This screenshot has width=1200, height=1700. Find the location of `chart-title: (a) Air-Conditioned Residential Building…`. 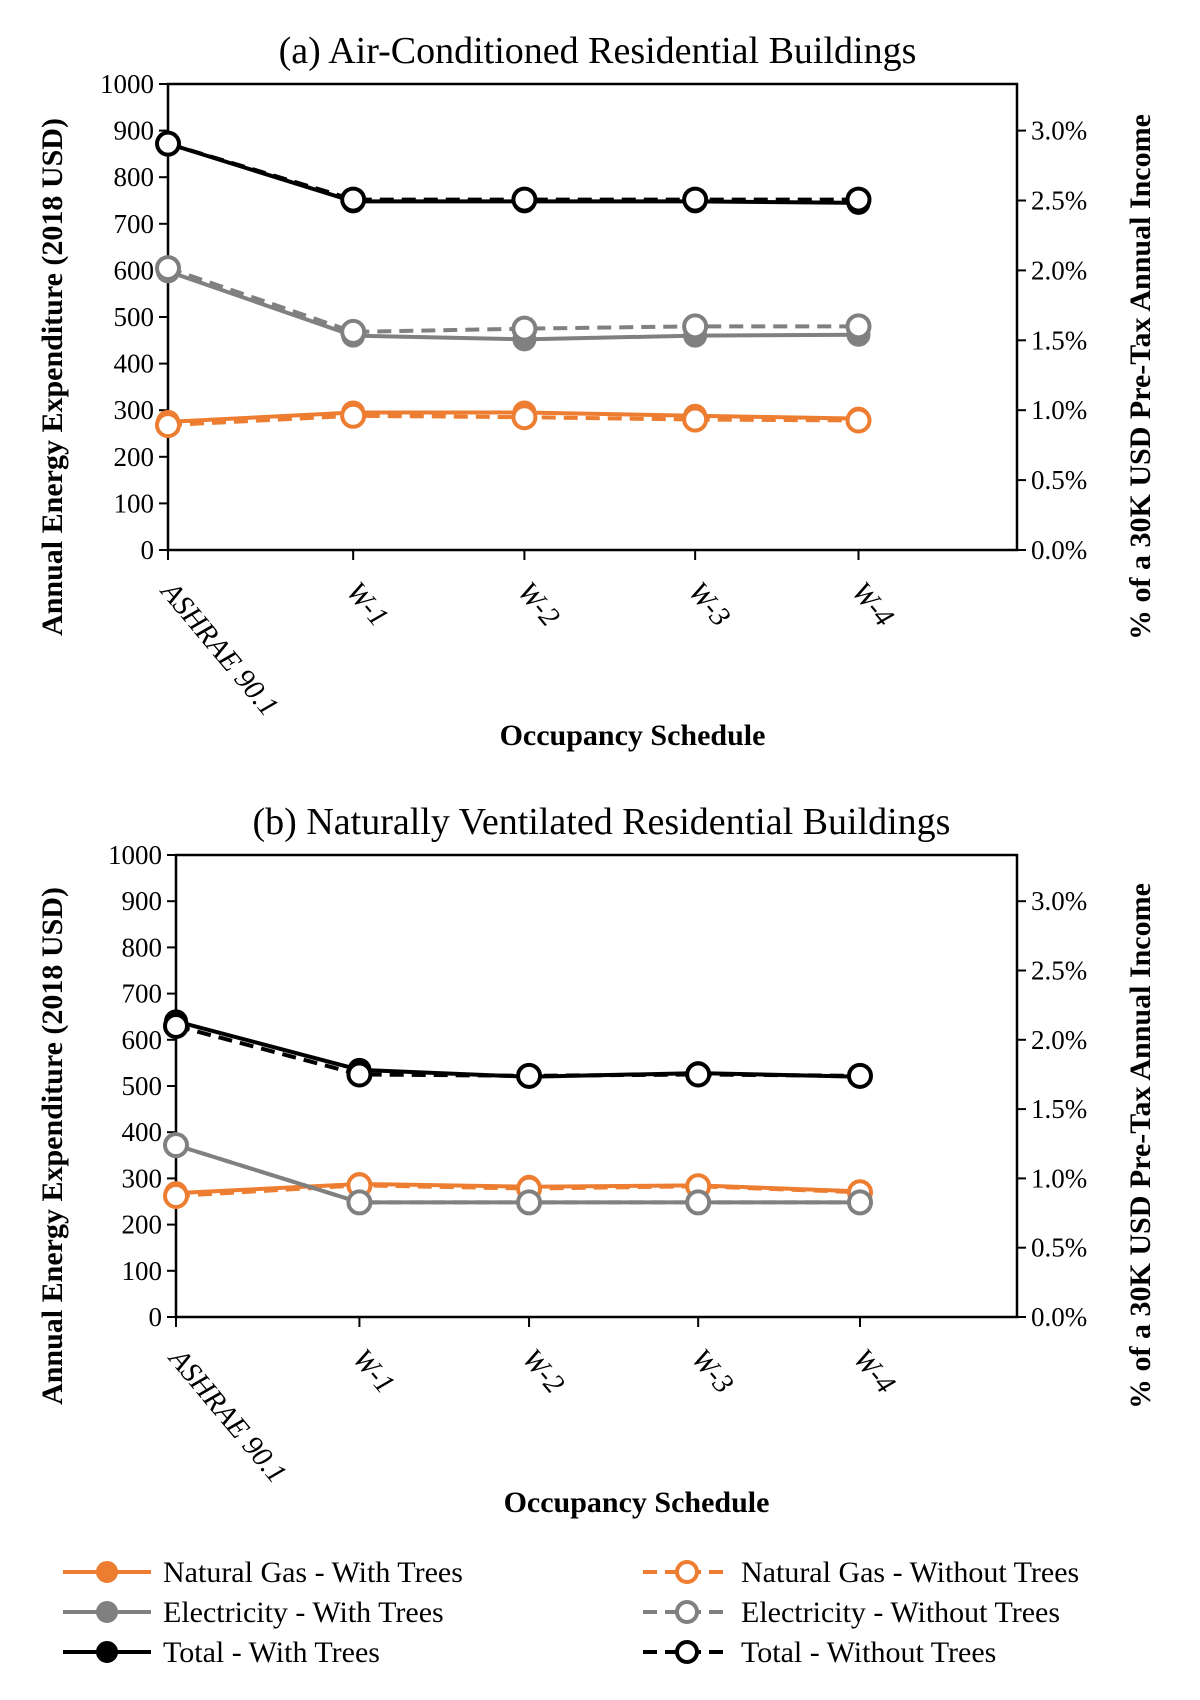

chart-title: (a) Air-Conditioned Residential Building… is located at coordinates (598, 51).